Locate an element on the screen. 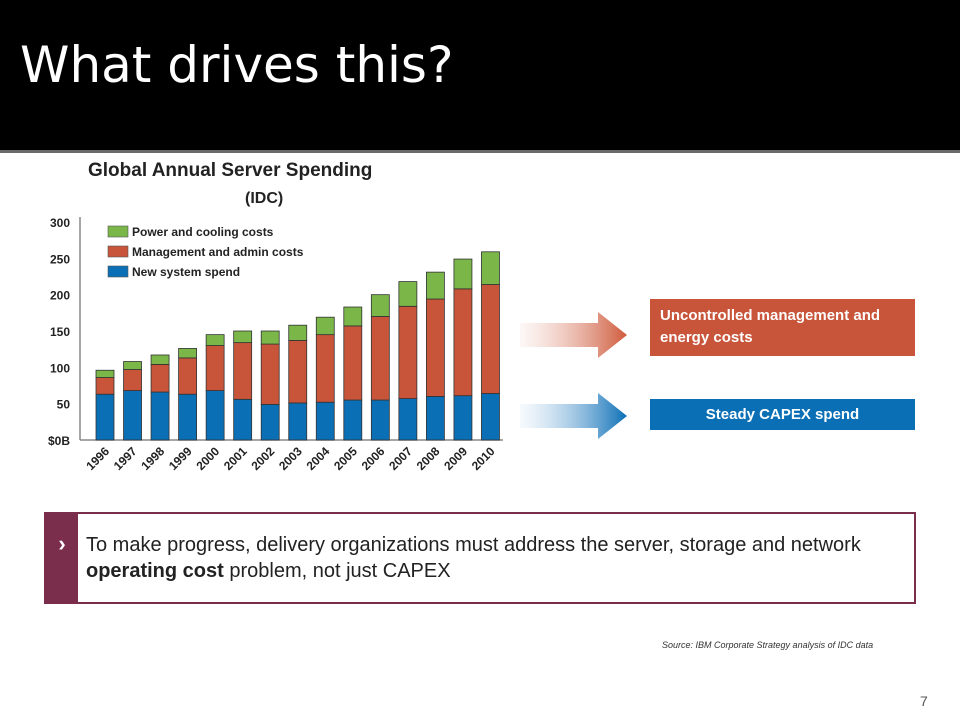 The height and width of the screenshot is (720, 960). x-tick-label: 2010 is located at coordinates (483, 458).